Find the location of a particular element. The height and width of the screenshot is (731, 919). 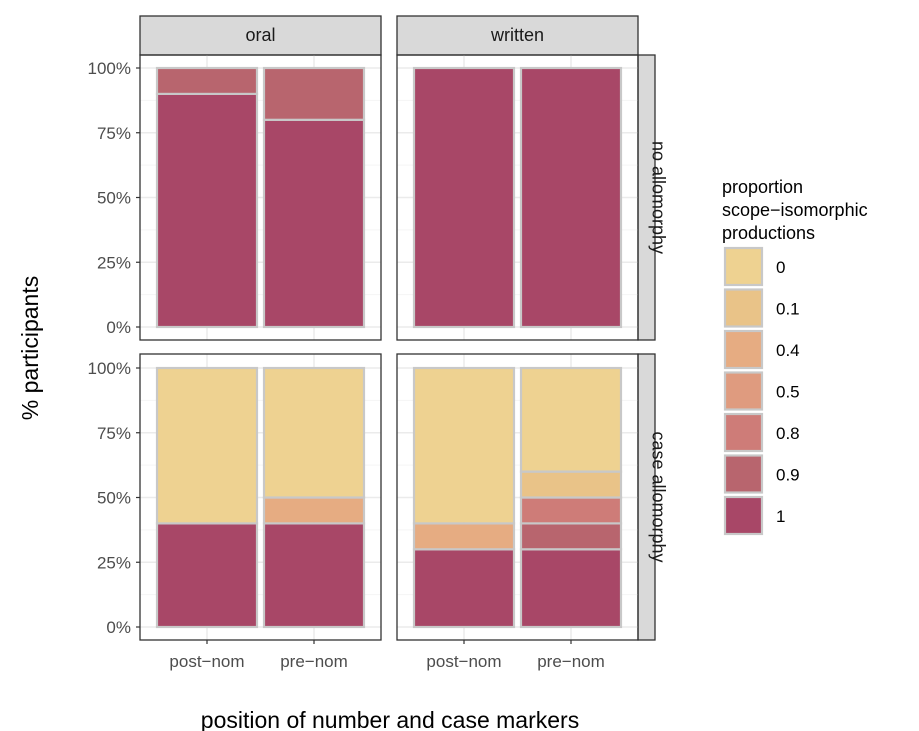

legend-label: 0.5 is located at coordinates (788, 392).